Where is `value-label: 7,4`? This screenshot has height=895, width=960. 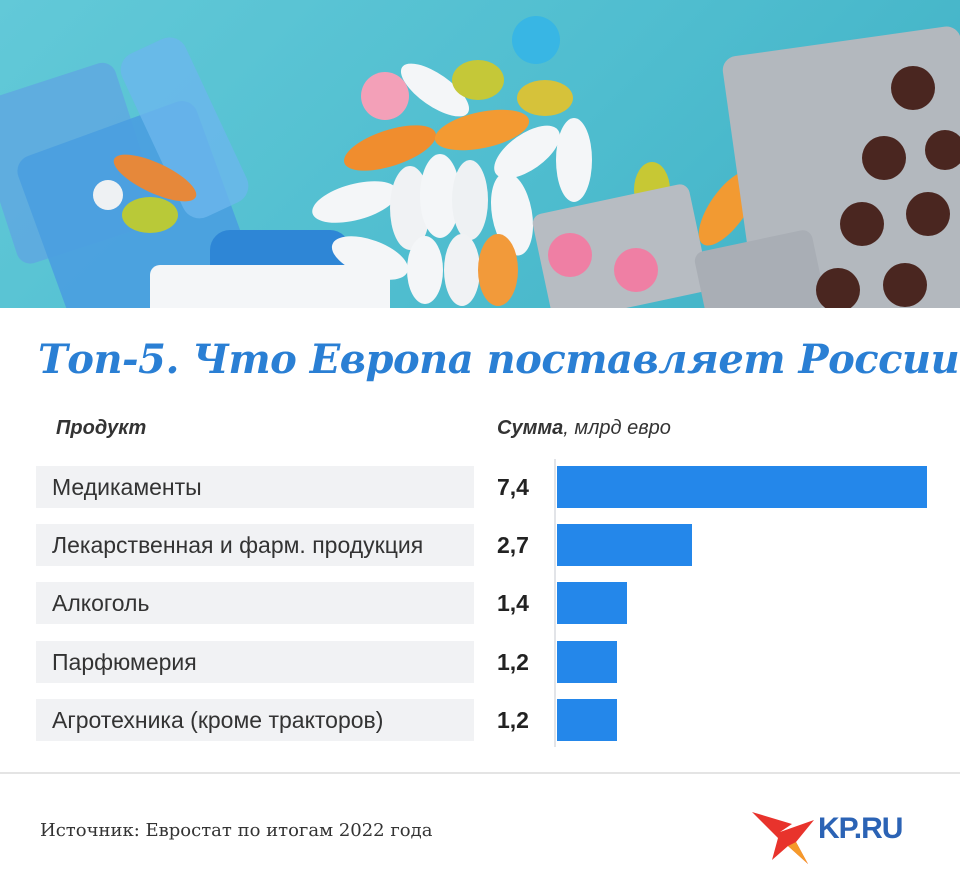 value-label: 7,4 is located at coordinates (513, 487).